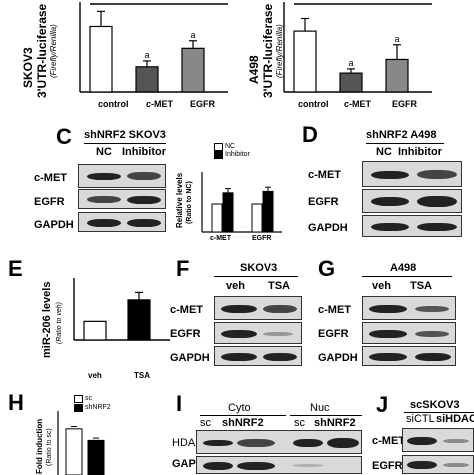 The height and width of the screenshot is (475, 474). I want to click on panel-f-row-0: c-MET, so click(186, 310).